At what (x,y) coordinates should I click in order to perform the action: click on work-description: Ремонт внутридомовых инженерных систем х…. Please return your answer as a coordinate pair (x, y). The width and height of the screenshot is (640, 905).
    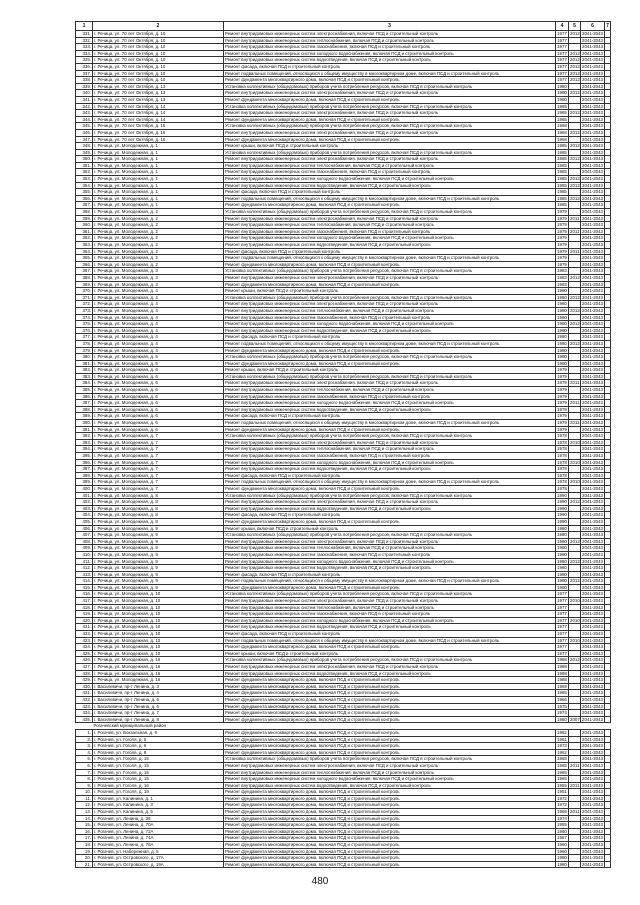
    Looking at the image, I should click on (389, 179).